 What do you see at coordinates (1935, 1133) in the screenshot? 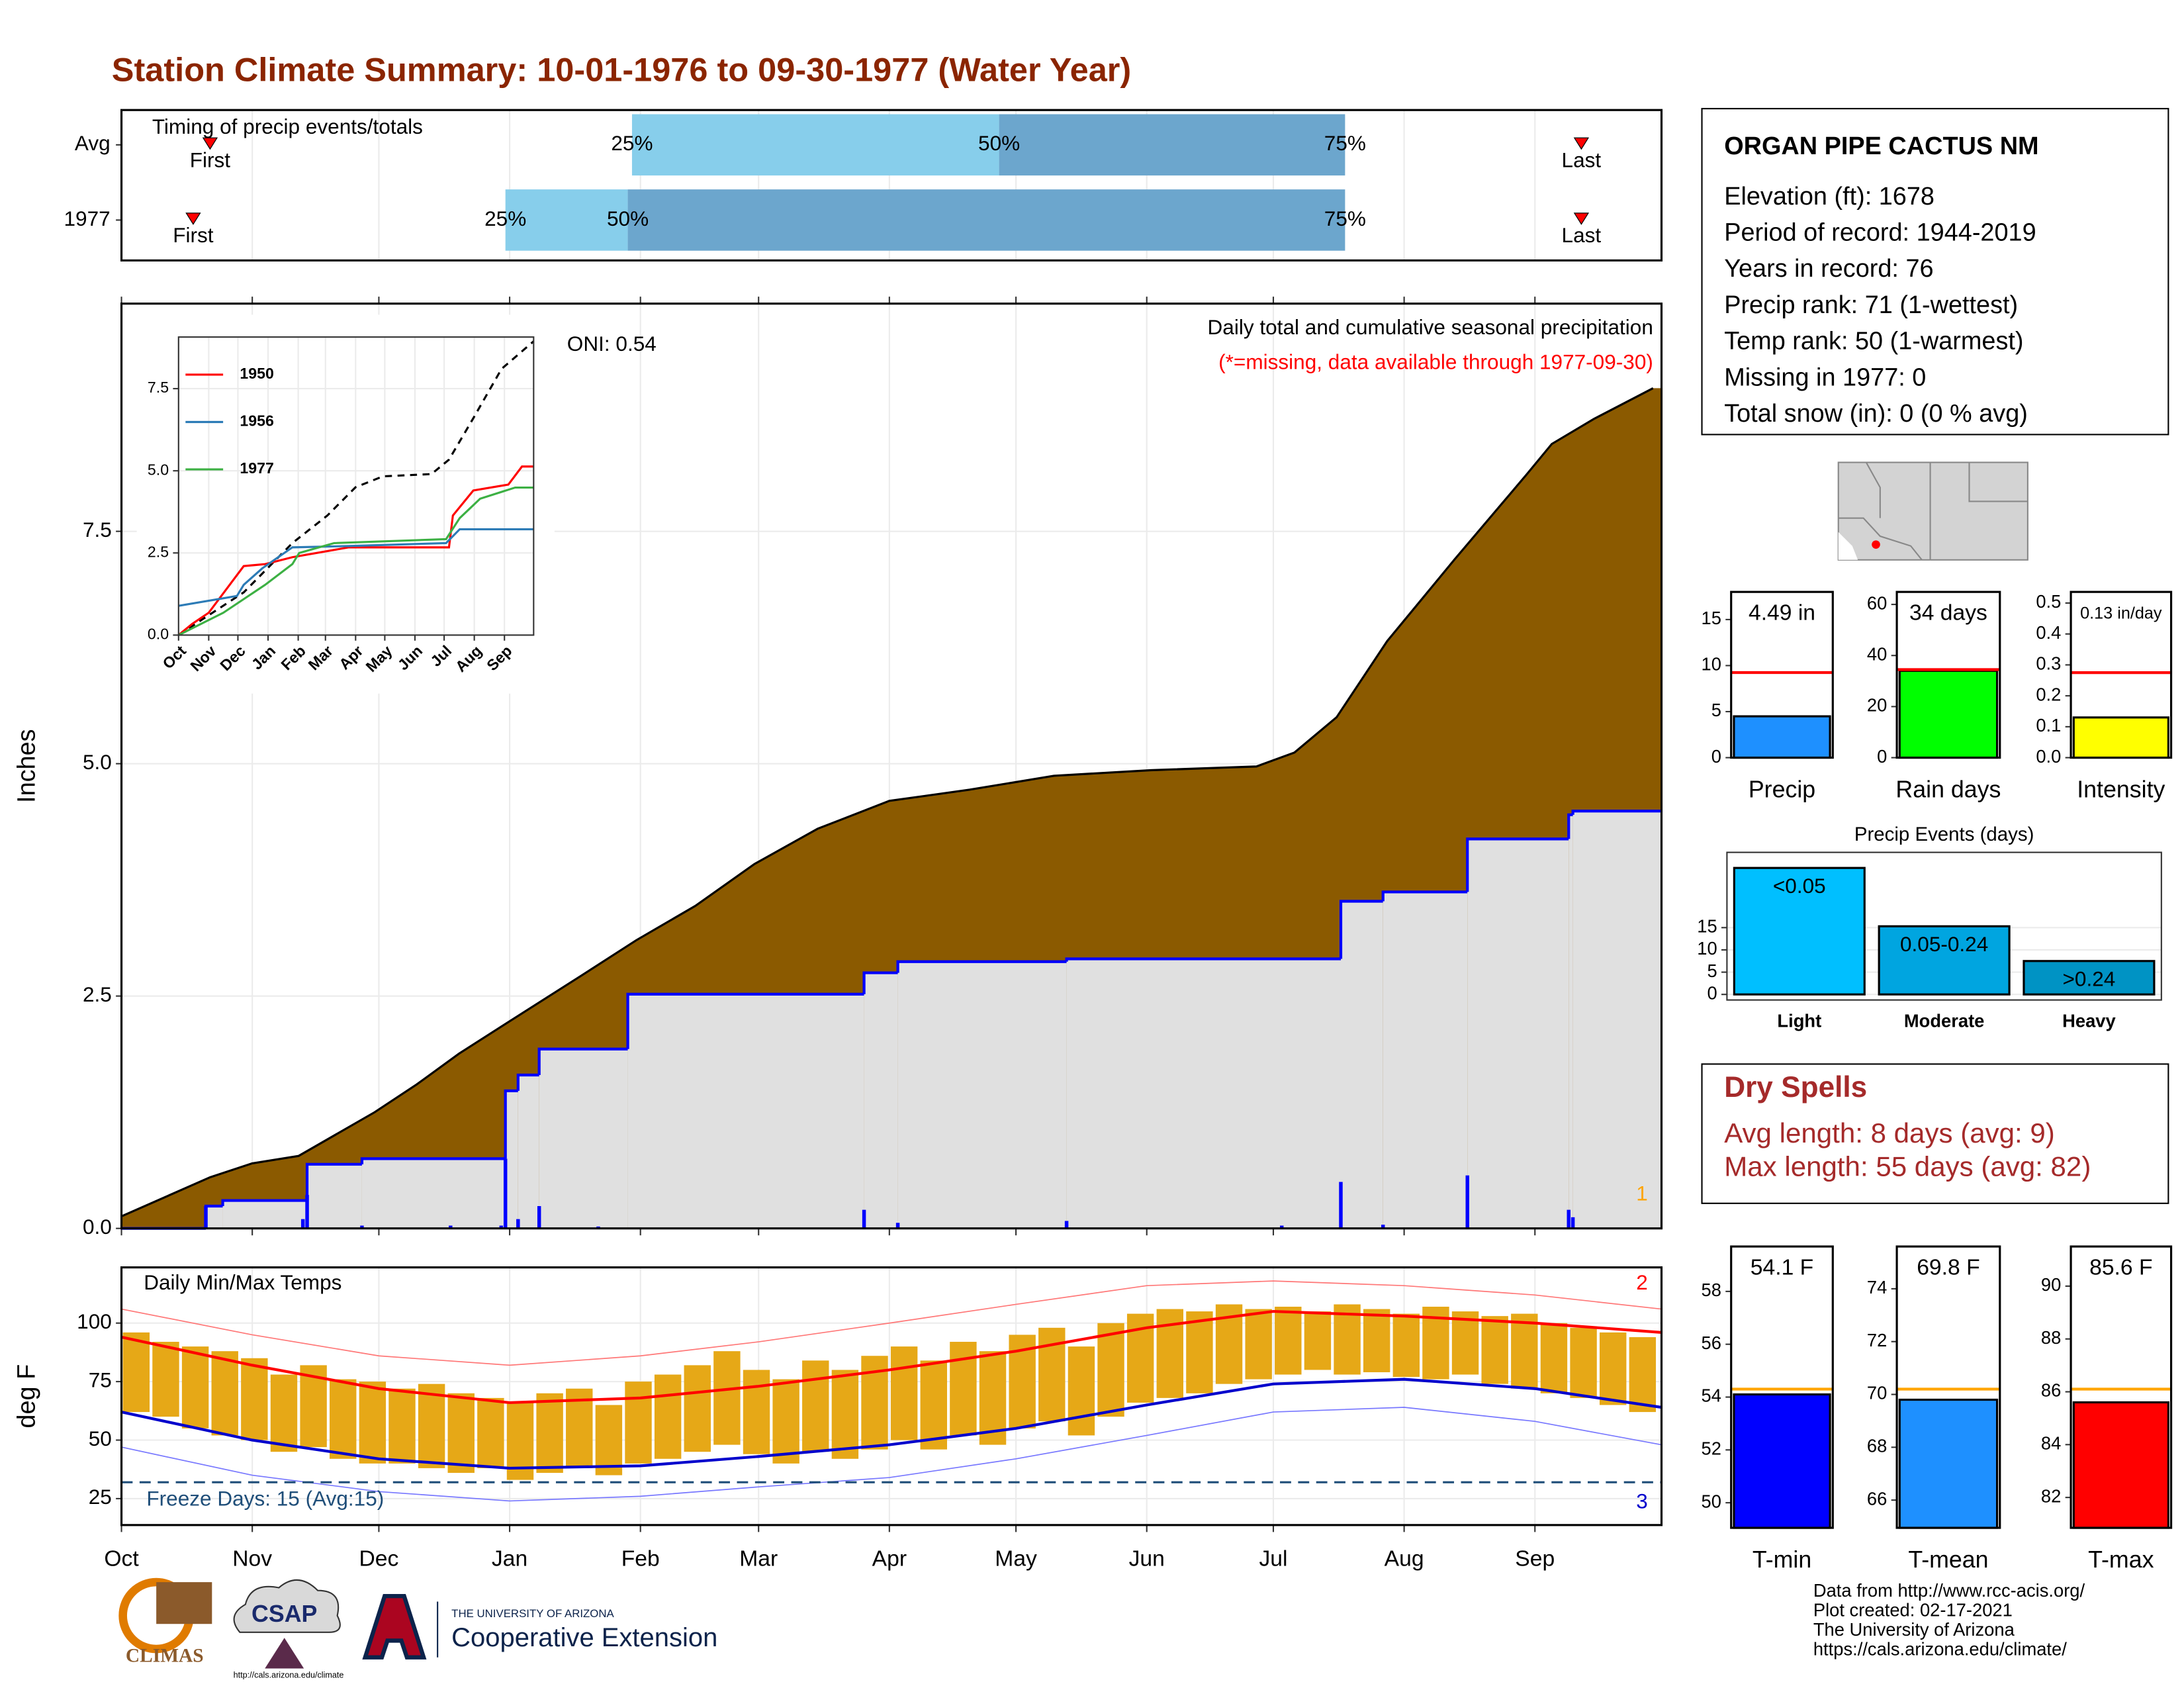
I see `dry-spells-box` at bounding box center [1935, 1133].